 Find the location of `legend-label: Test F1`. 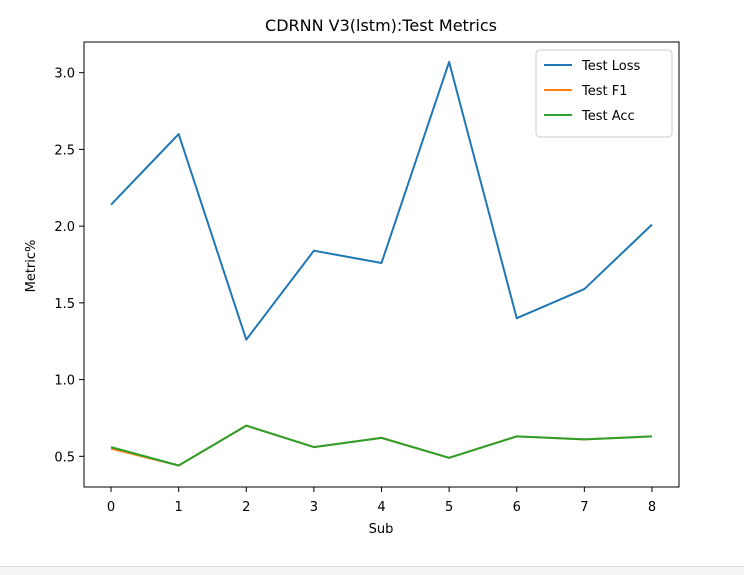

legend-label: Test F1 is located at coordinates (604, 91).